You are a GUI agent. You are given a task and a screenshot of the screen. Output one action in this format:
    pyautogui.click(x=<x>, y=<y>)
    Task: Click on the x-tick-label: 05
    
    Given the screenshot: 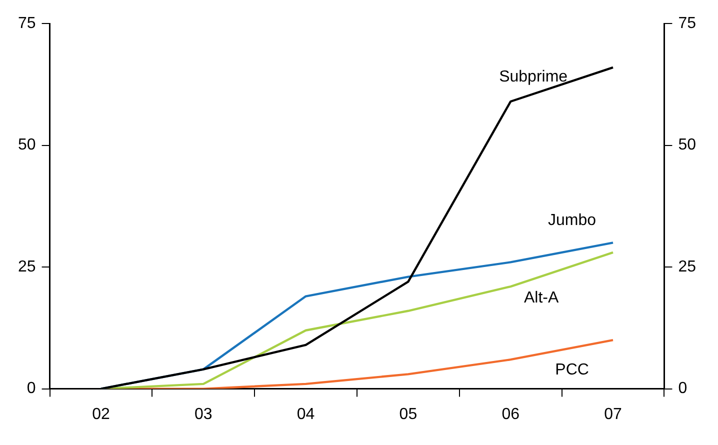 What is the action you would take?
    pyautogui.click(x=408, y=414)
    